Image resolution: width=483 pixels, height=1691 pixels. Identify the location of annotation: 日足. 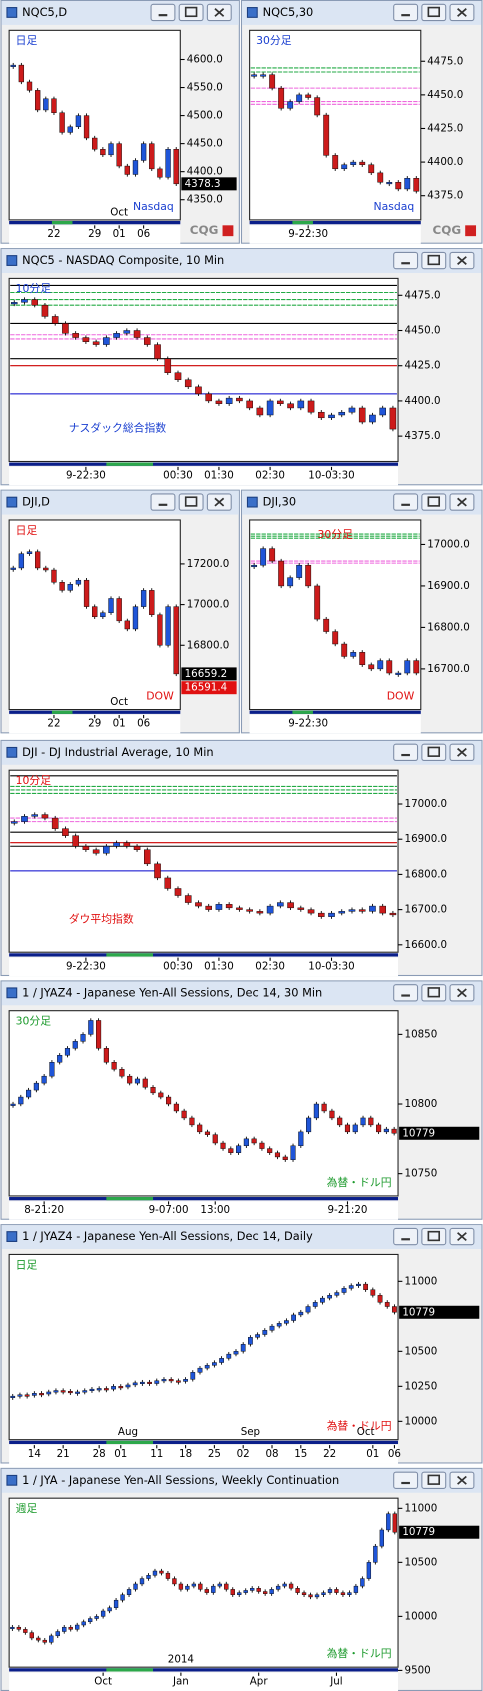
(27, 40).